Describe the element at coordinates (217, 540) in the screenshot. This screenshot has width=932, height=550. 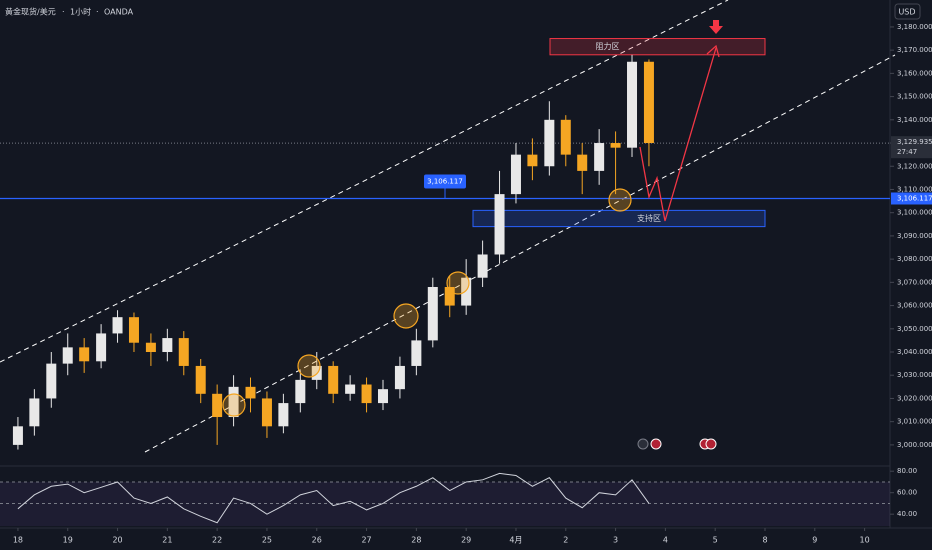
I see `x-tick-label: 22` at that location.